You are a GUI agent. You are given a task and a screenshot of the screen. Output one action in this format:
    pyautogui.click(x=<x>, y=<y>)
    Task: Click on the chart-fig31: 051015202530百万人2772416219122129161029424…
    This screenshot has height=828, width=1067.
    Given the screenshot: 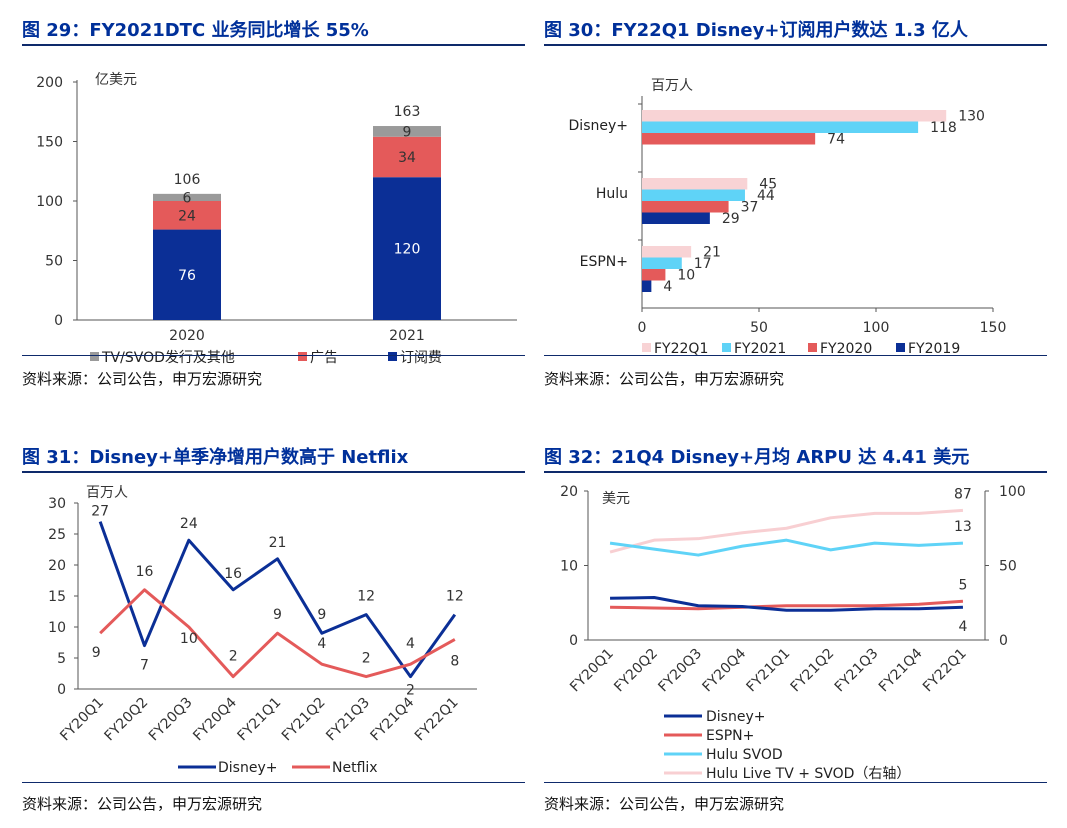 What is the action you would take?
    pyautogui.click(x=262, y=630)
    